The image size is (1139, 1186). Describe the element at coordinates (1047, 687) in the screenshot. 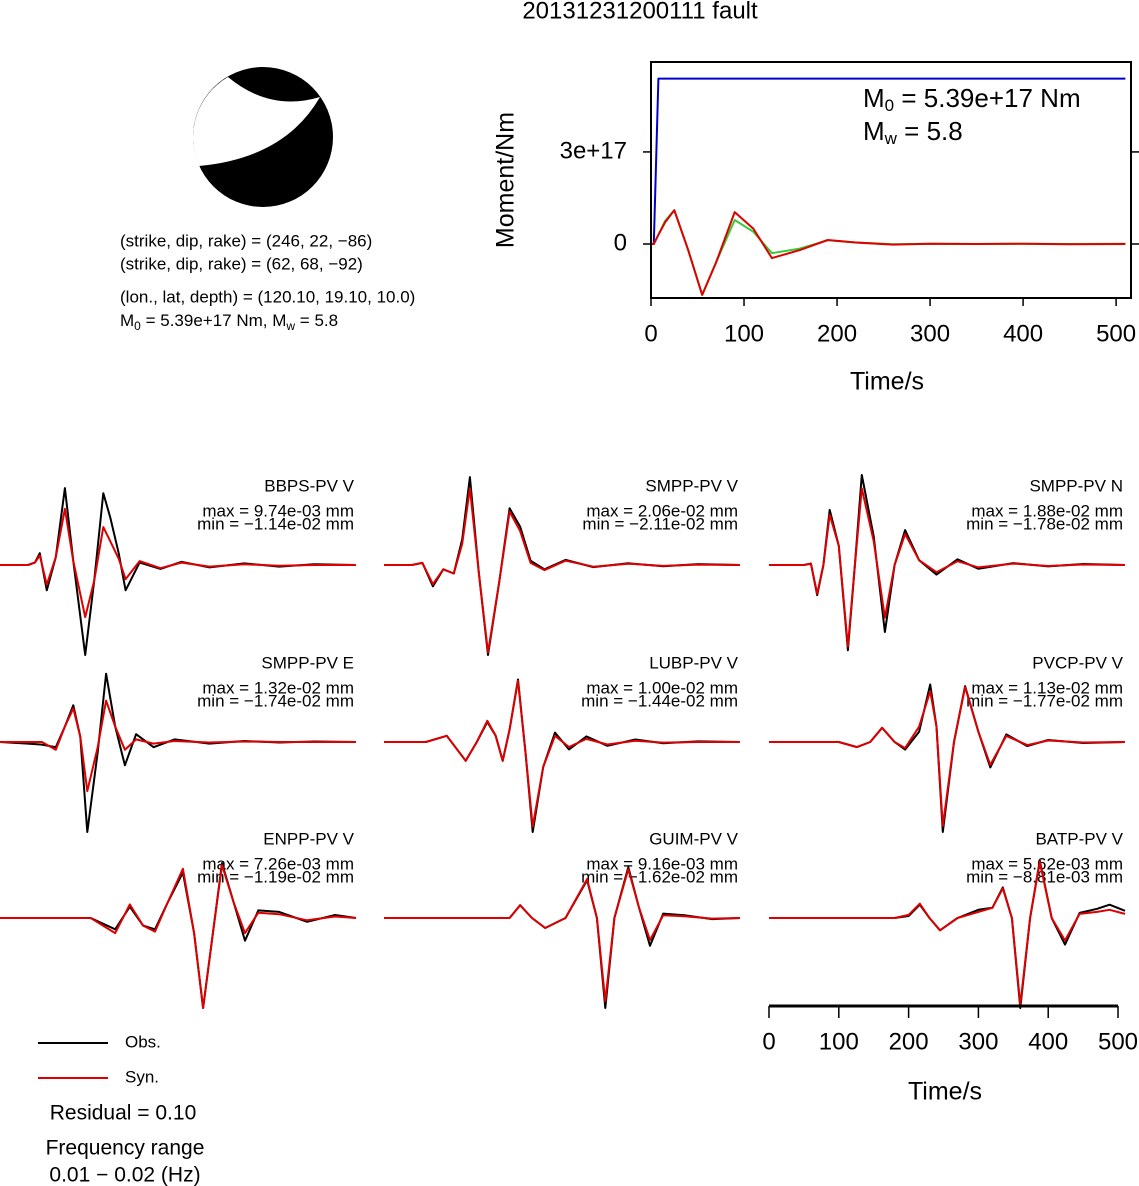

I see `panel-annotation: max = 1.13e-02 mm` at that location.